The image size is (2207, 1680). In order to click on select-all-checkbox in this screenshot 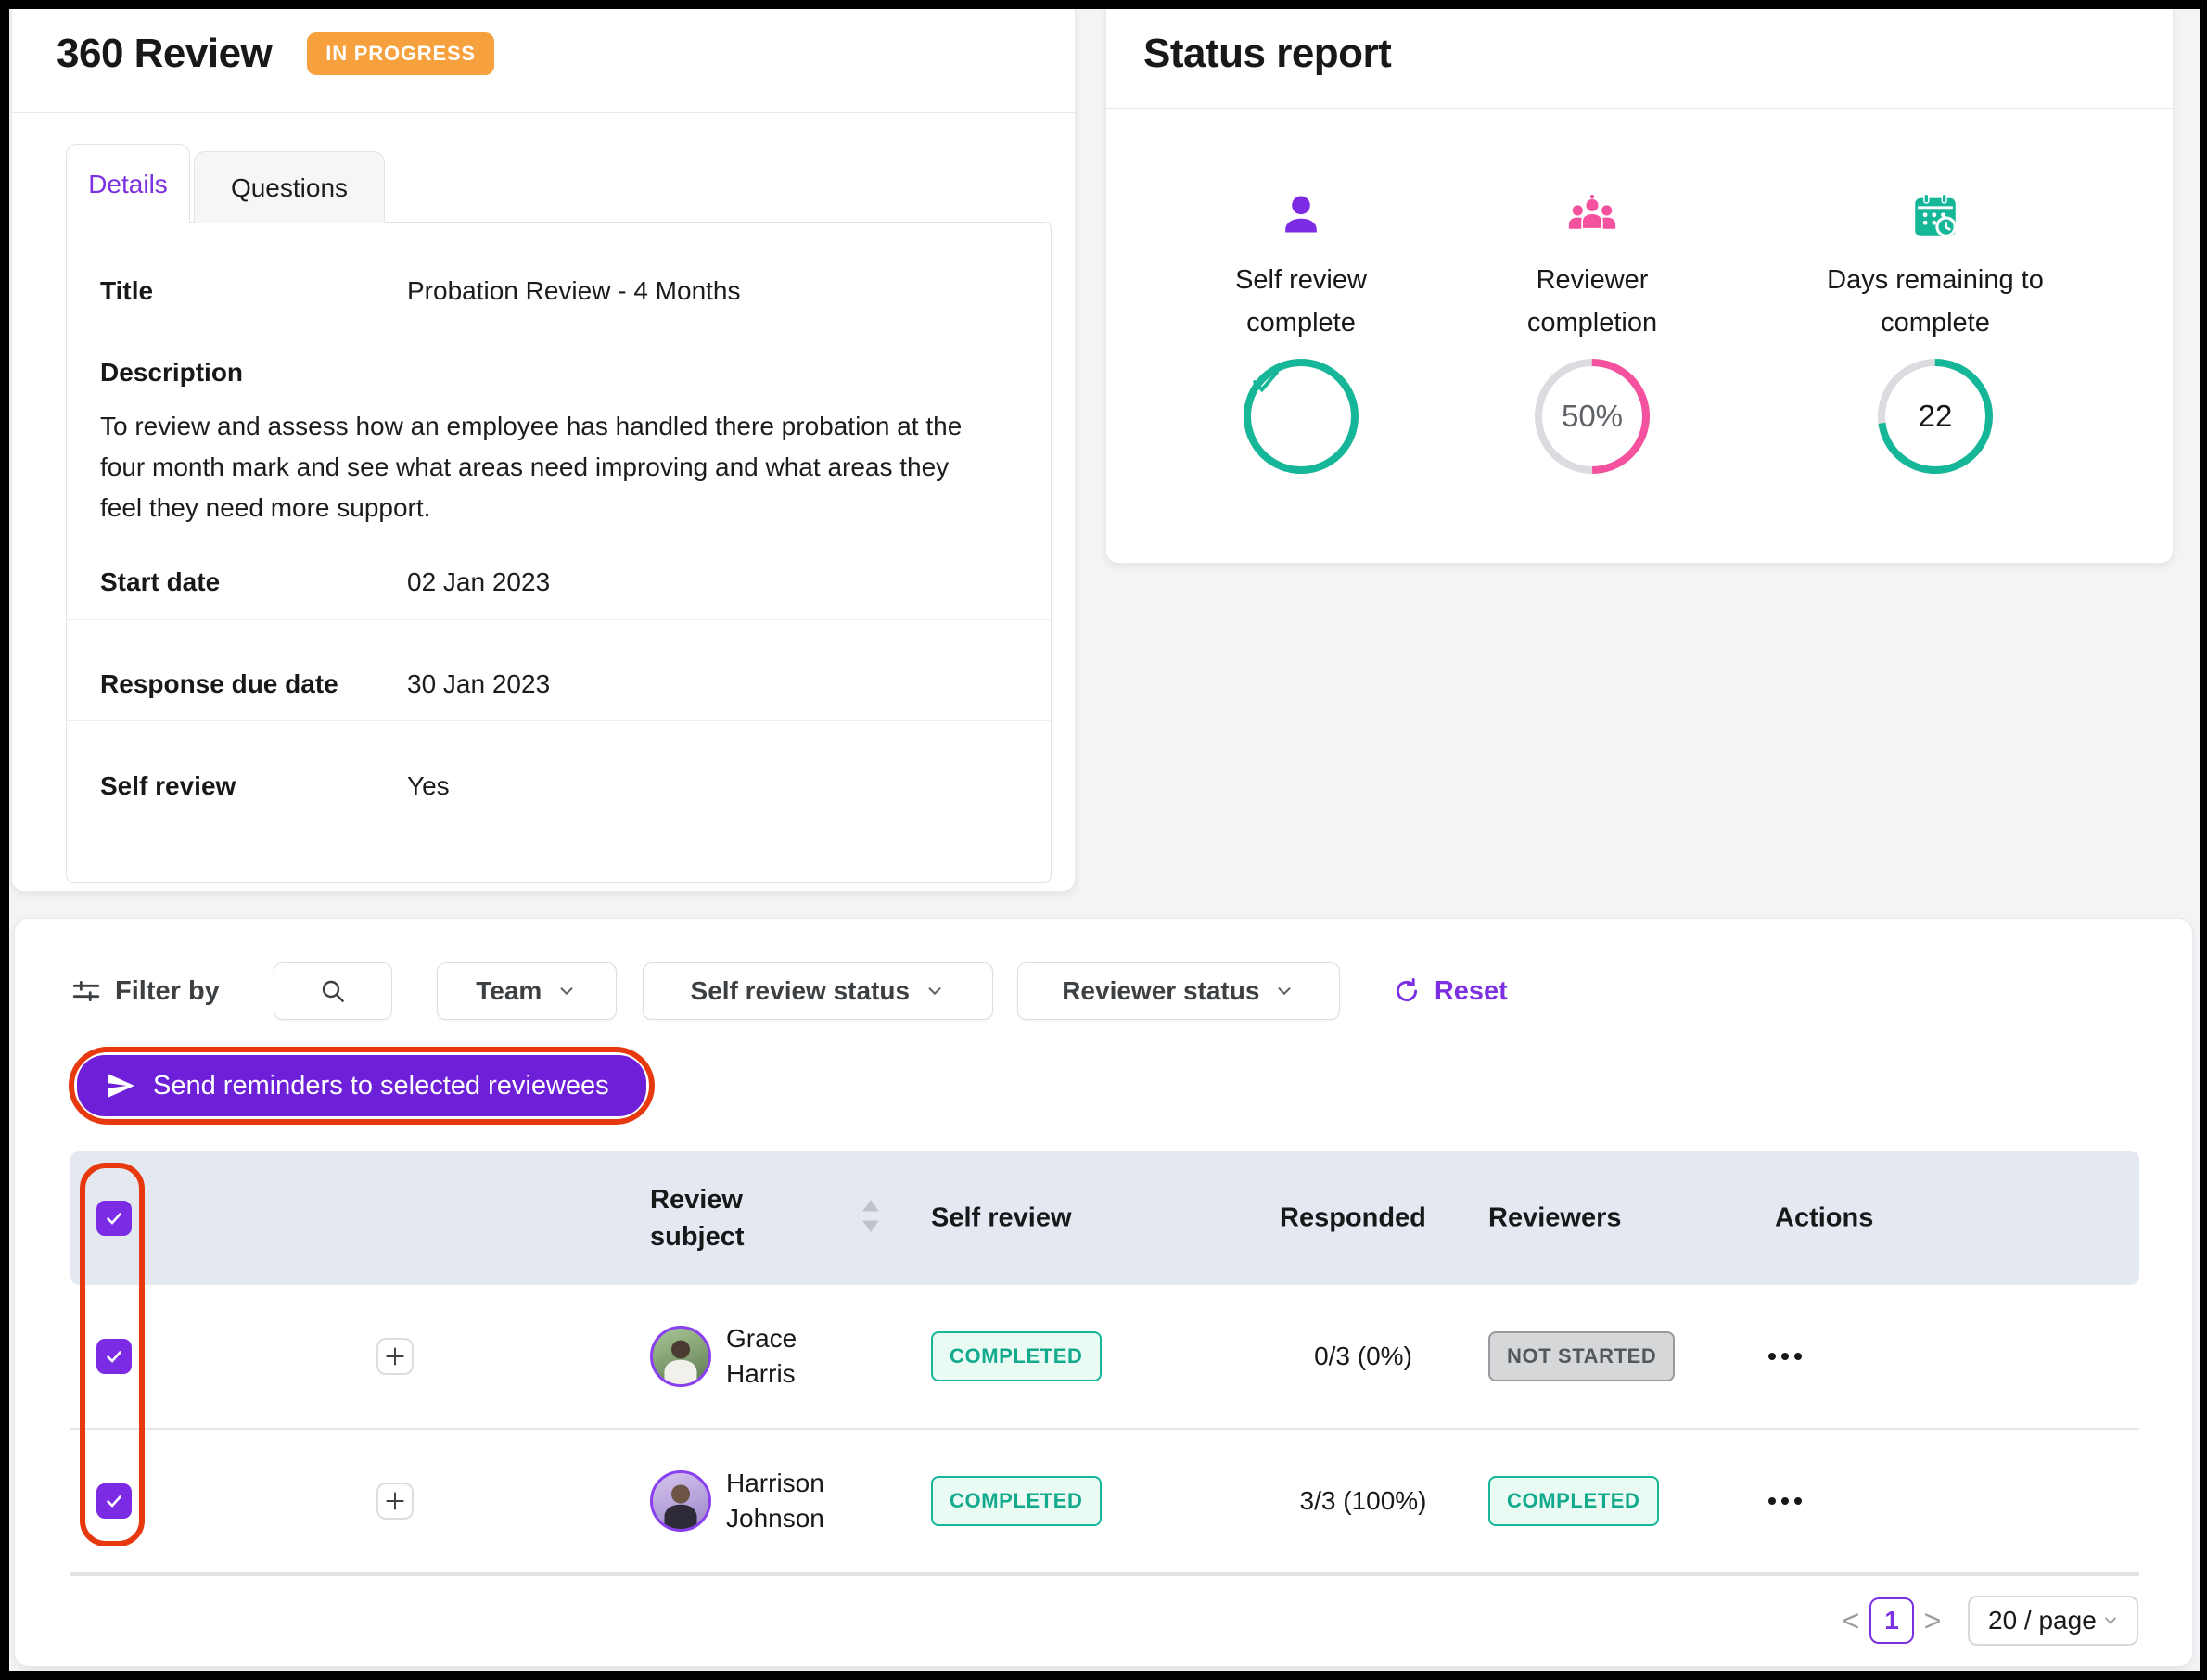, I will do `click(114, 1218)`.